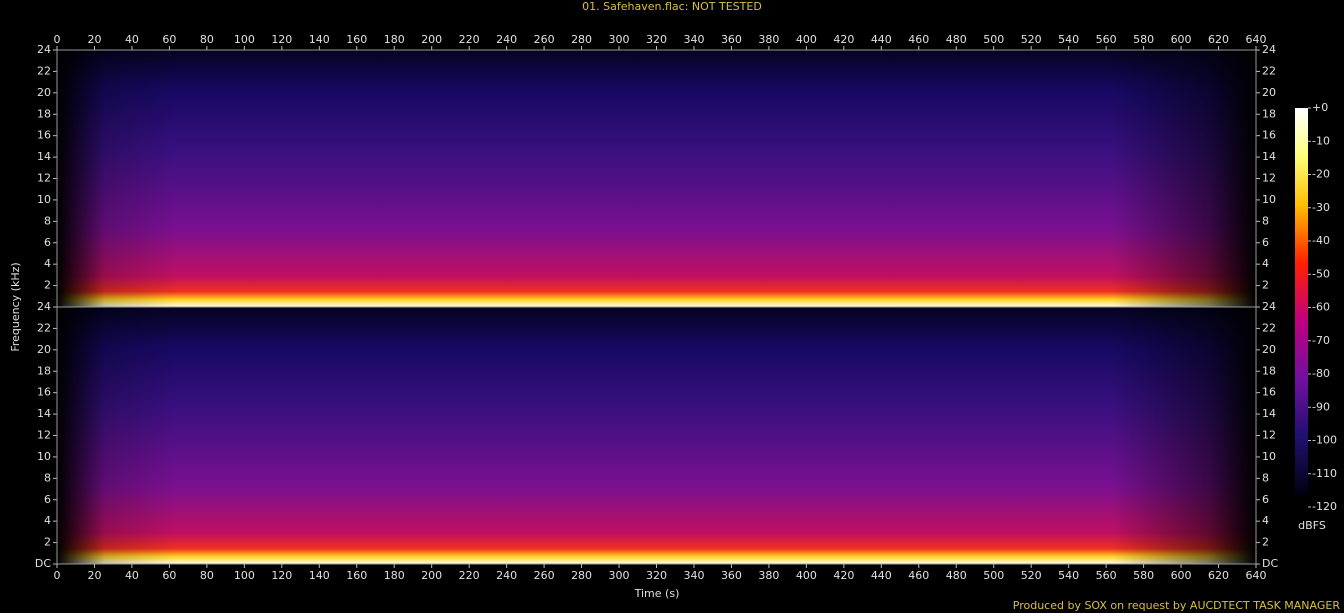 The height and width of the screenshot is (613, 1344). I want to click on x-tick-label: 540, so click(1068, 39).